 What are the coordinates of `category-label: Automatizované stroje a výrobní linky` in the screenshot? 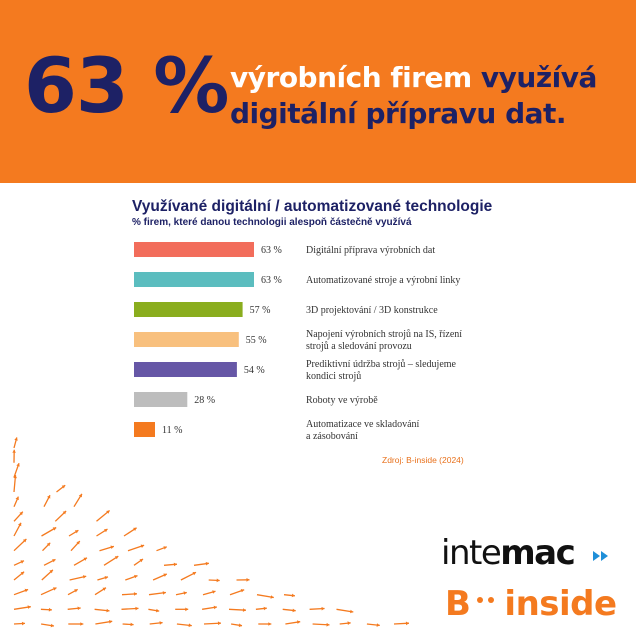 It's located at (383, 280).